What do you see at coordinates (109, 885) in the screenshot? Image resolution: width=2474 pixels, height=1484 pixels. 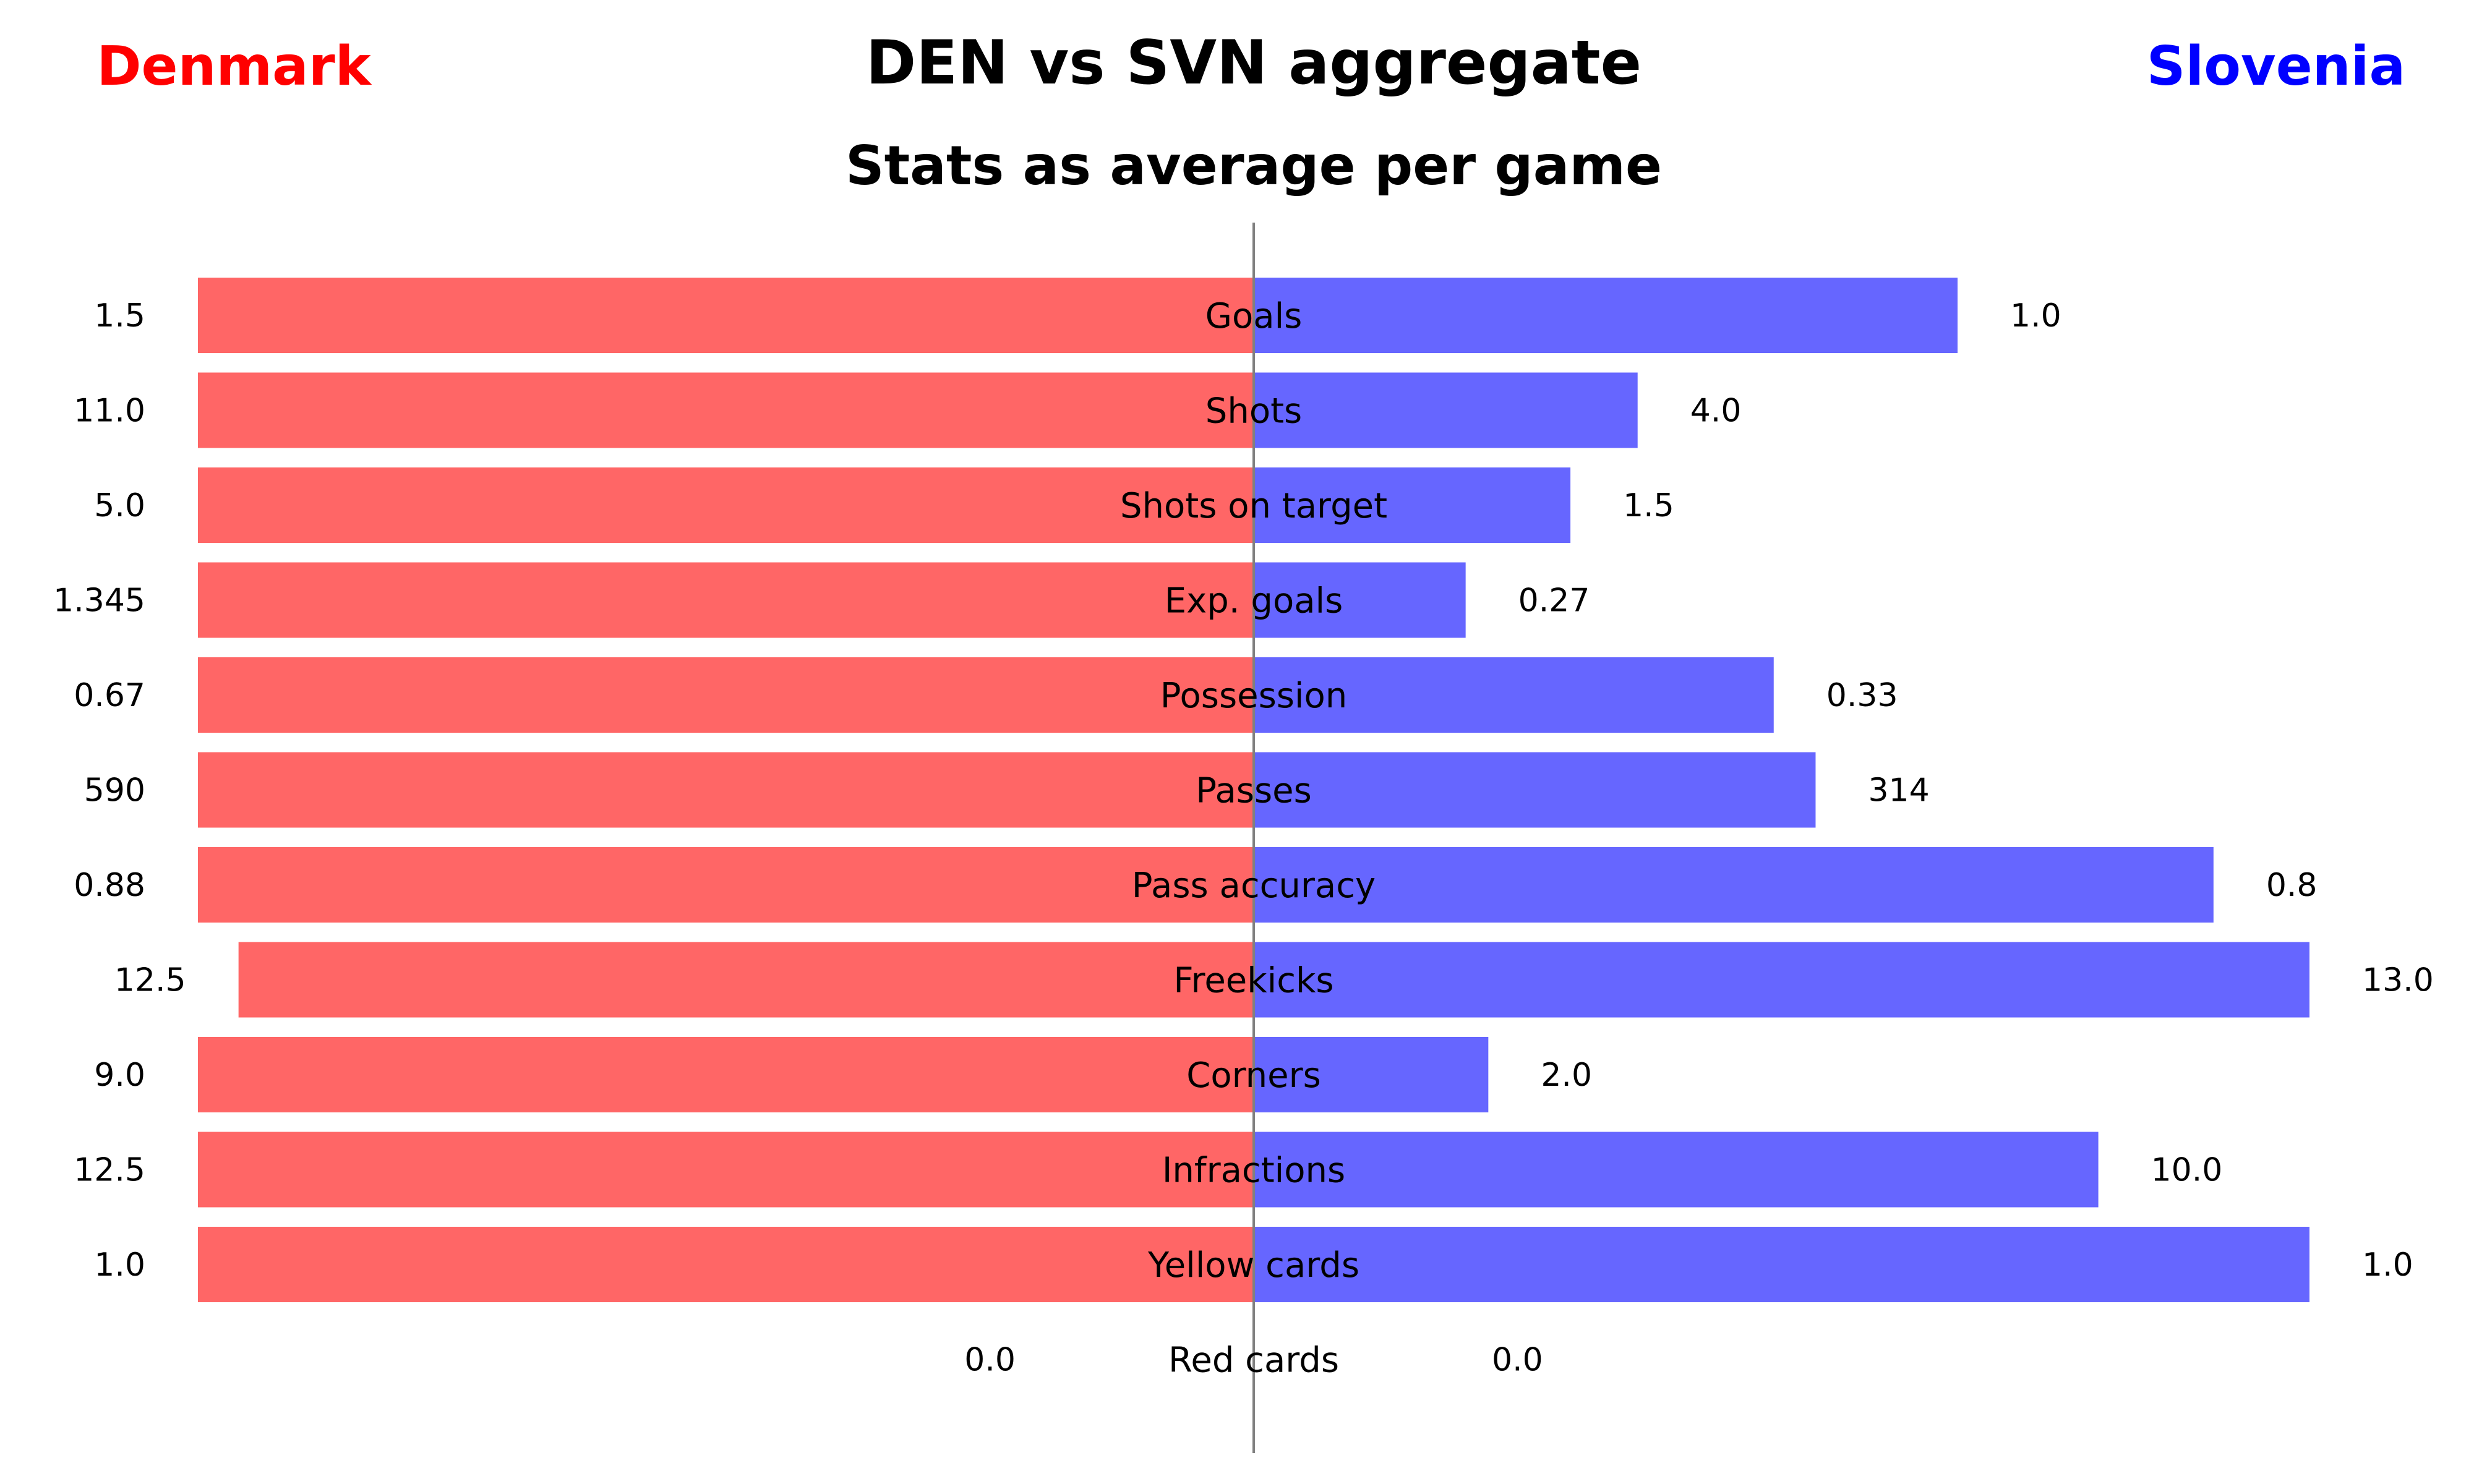 I see `value-label-left-pass-accuracy: 0.88` at bounding box center [109, 885].